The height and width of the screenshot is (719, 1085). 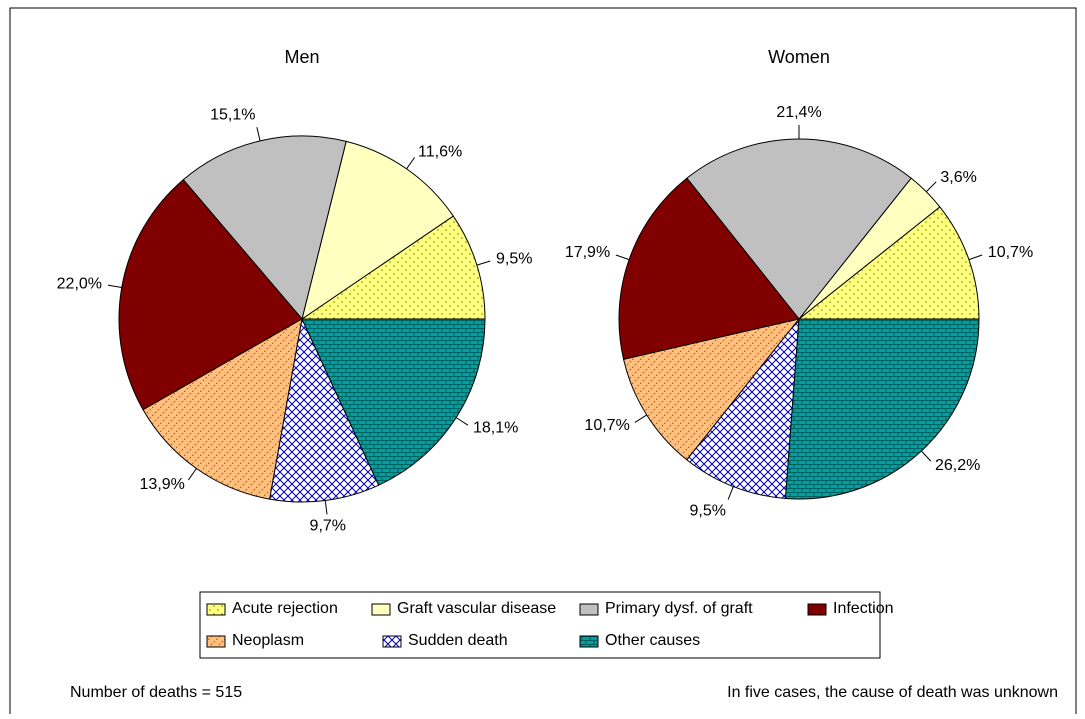 What do you see at coordinates (587, 252) in the screenshot?
I see `data-label: 17,9%` at bounding box center [587, 252].